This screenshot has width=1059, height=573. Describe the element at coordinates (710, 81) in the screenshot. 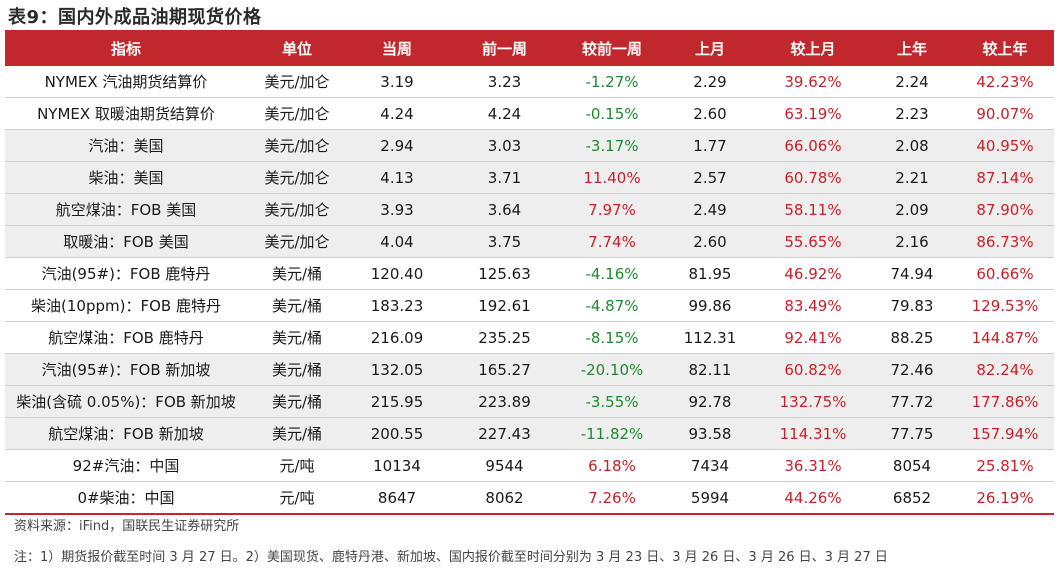

I see `table-cell: 2.29` at that location.